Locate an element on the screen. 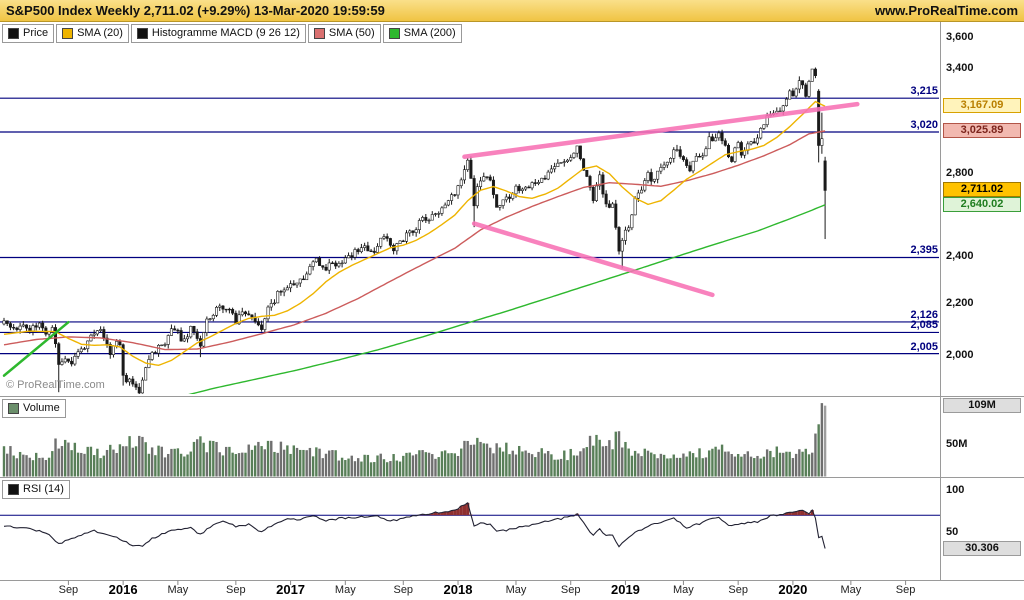  prorealtime-watermark: © ProRealTime.com is located at coordinates (55, 385).